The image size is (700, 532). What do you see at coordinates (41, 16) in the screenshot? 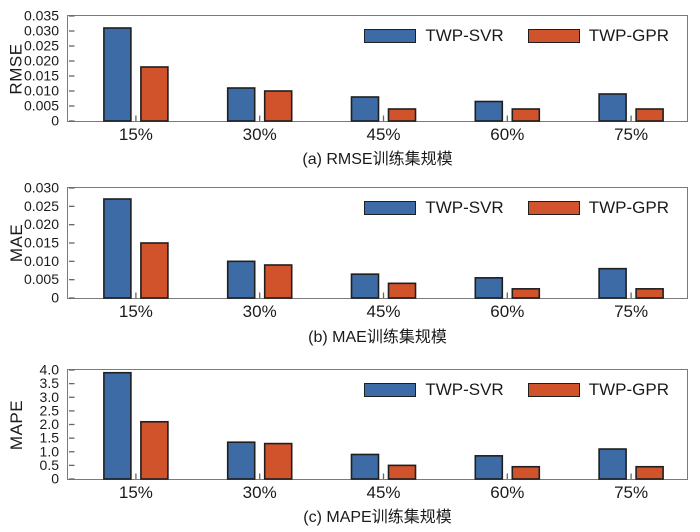
I see `y-tick-label: 0.035` at bounding box center [41, 16].